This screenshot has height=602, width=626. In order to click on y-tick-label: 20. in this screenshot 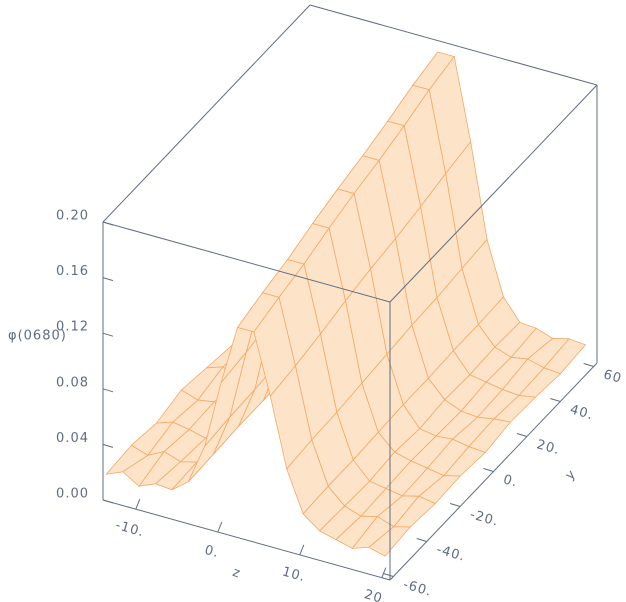, I will do `click(548, 447)`.